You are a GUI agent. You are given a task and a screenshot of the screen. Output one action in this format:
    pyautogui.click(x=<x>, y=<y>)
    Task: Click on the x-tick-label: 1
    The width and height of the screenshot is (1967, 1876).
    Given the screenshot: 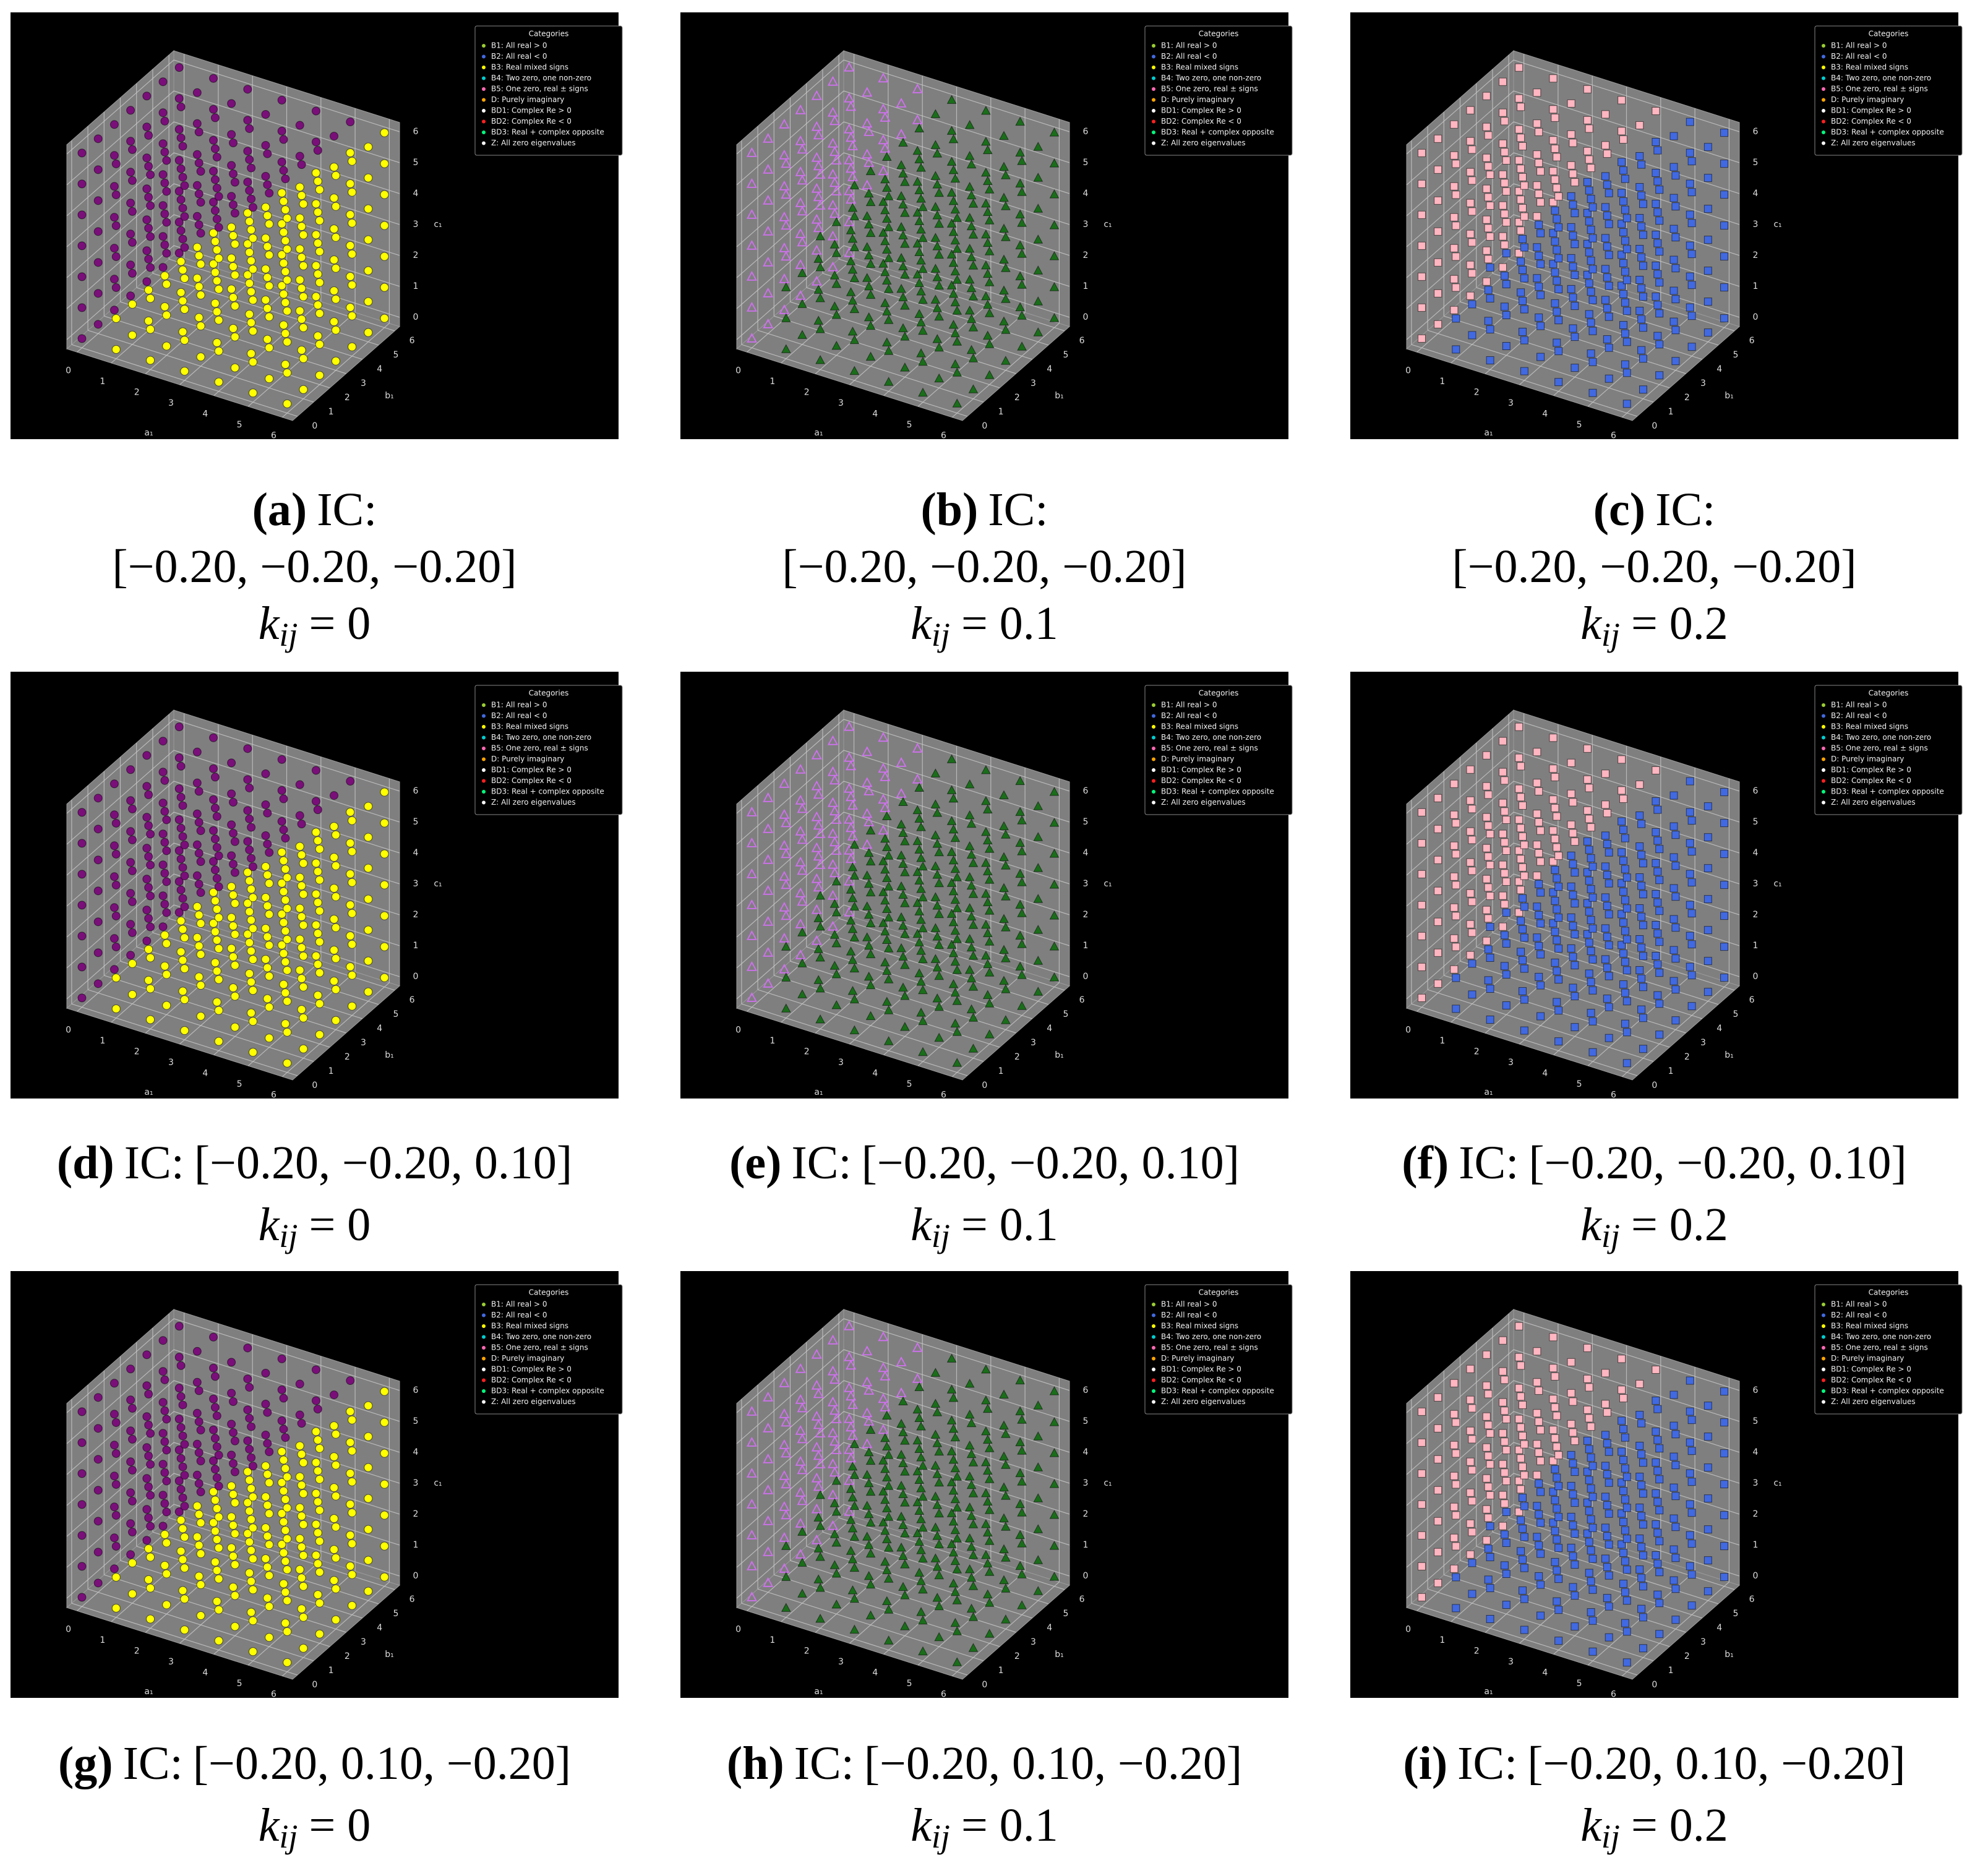 What is the action you would take?
    pyautogui.click(x=103, y=382)
    